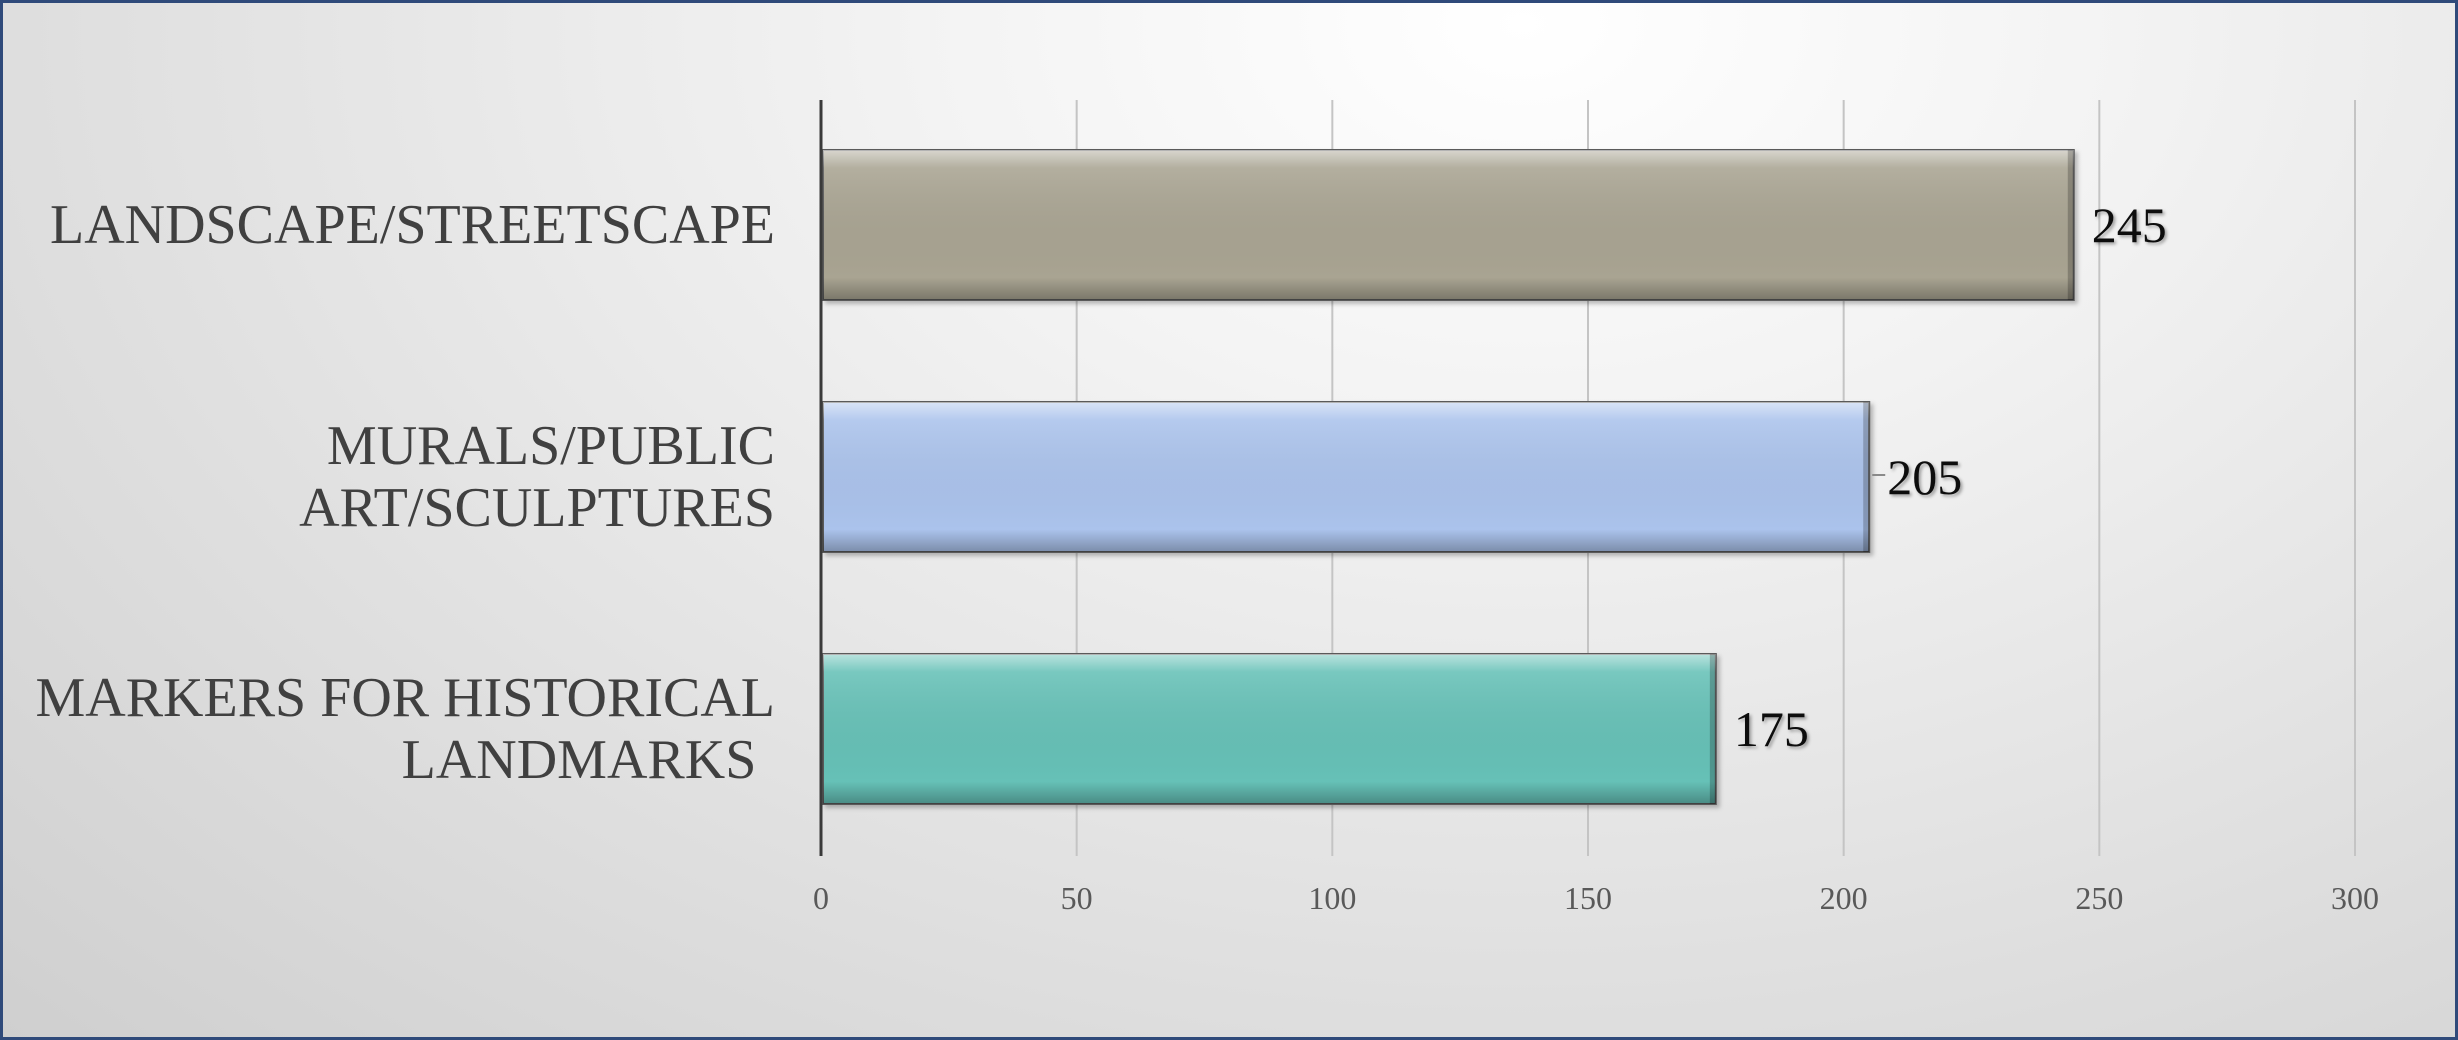 This screenshot has width=2458, height=1040. I want to click on x-tick-label: 300, so click(2355, 898).